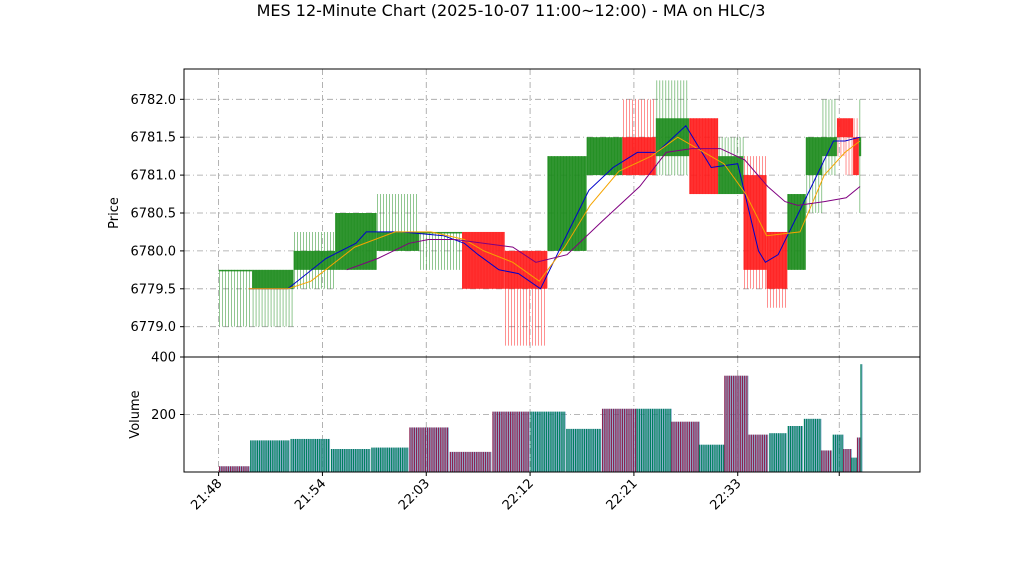 The height and width of the screenshot is (575, 1022). I want to click on volume-y-ticks: 200 400, so click(167, 387).